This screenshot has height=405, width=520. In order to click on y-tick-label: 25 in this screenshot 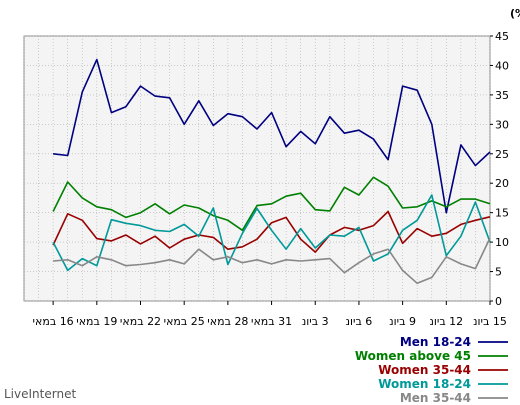, I will do `click(502, 154)`.